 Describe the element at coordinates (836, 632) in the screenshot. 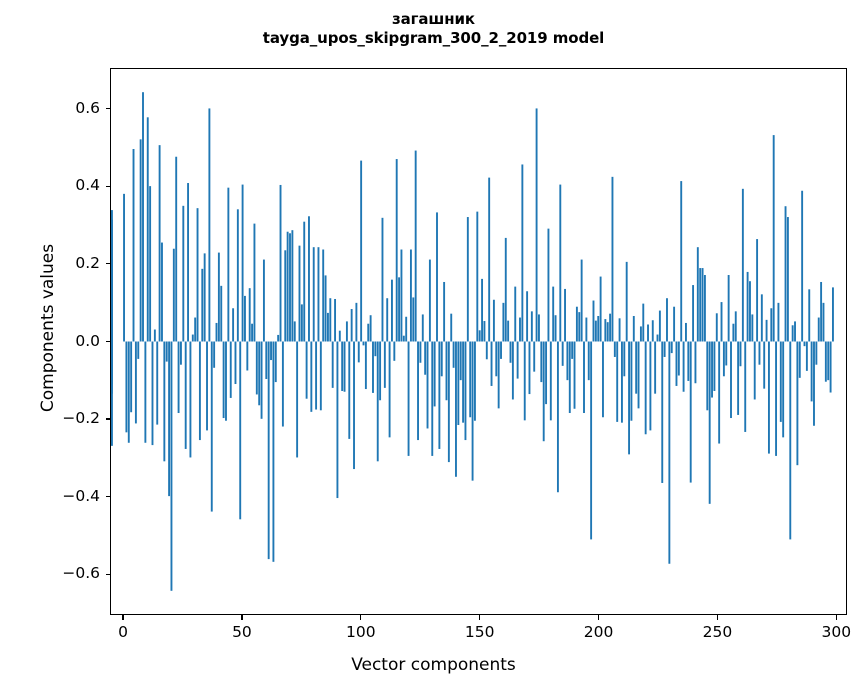

I see `x-tick-label: 300` at that location.